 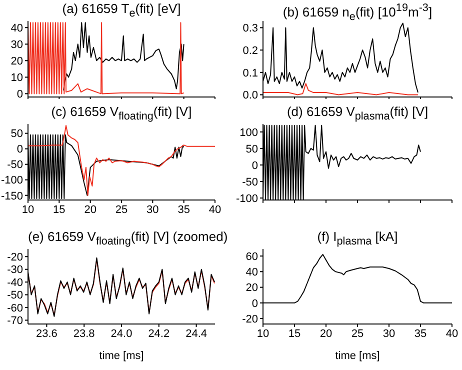 I want to click on y-tick-label: -60, so click(x=15, y=308).